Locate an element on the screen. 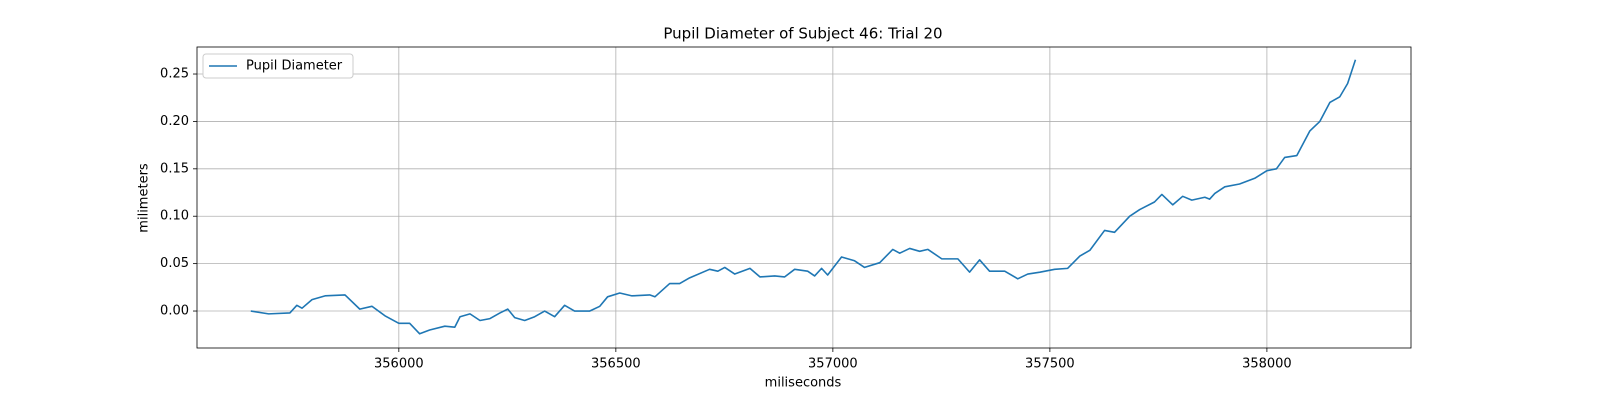 The height and width of the screenshot is (404, 1600). y-tick-label: 0.20 is located at coordinates (174, 121).